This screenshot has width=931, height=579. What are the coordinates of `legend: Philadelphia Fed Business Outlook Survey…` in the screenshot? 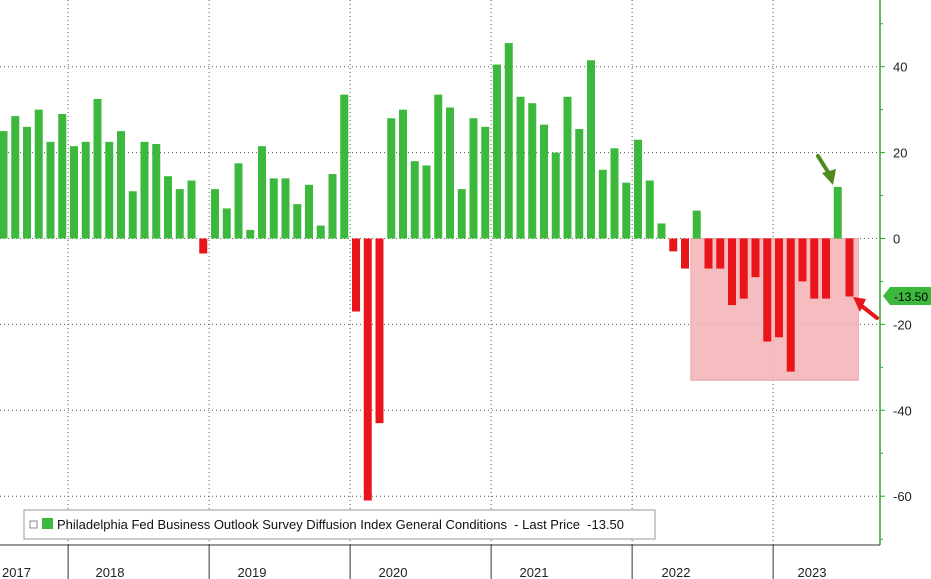 It's located at (339, 524).